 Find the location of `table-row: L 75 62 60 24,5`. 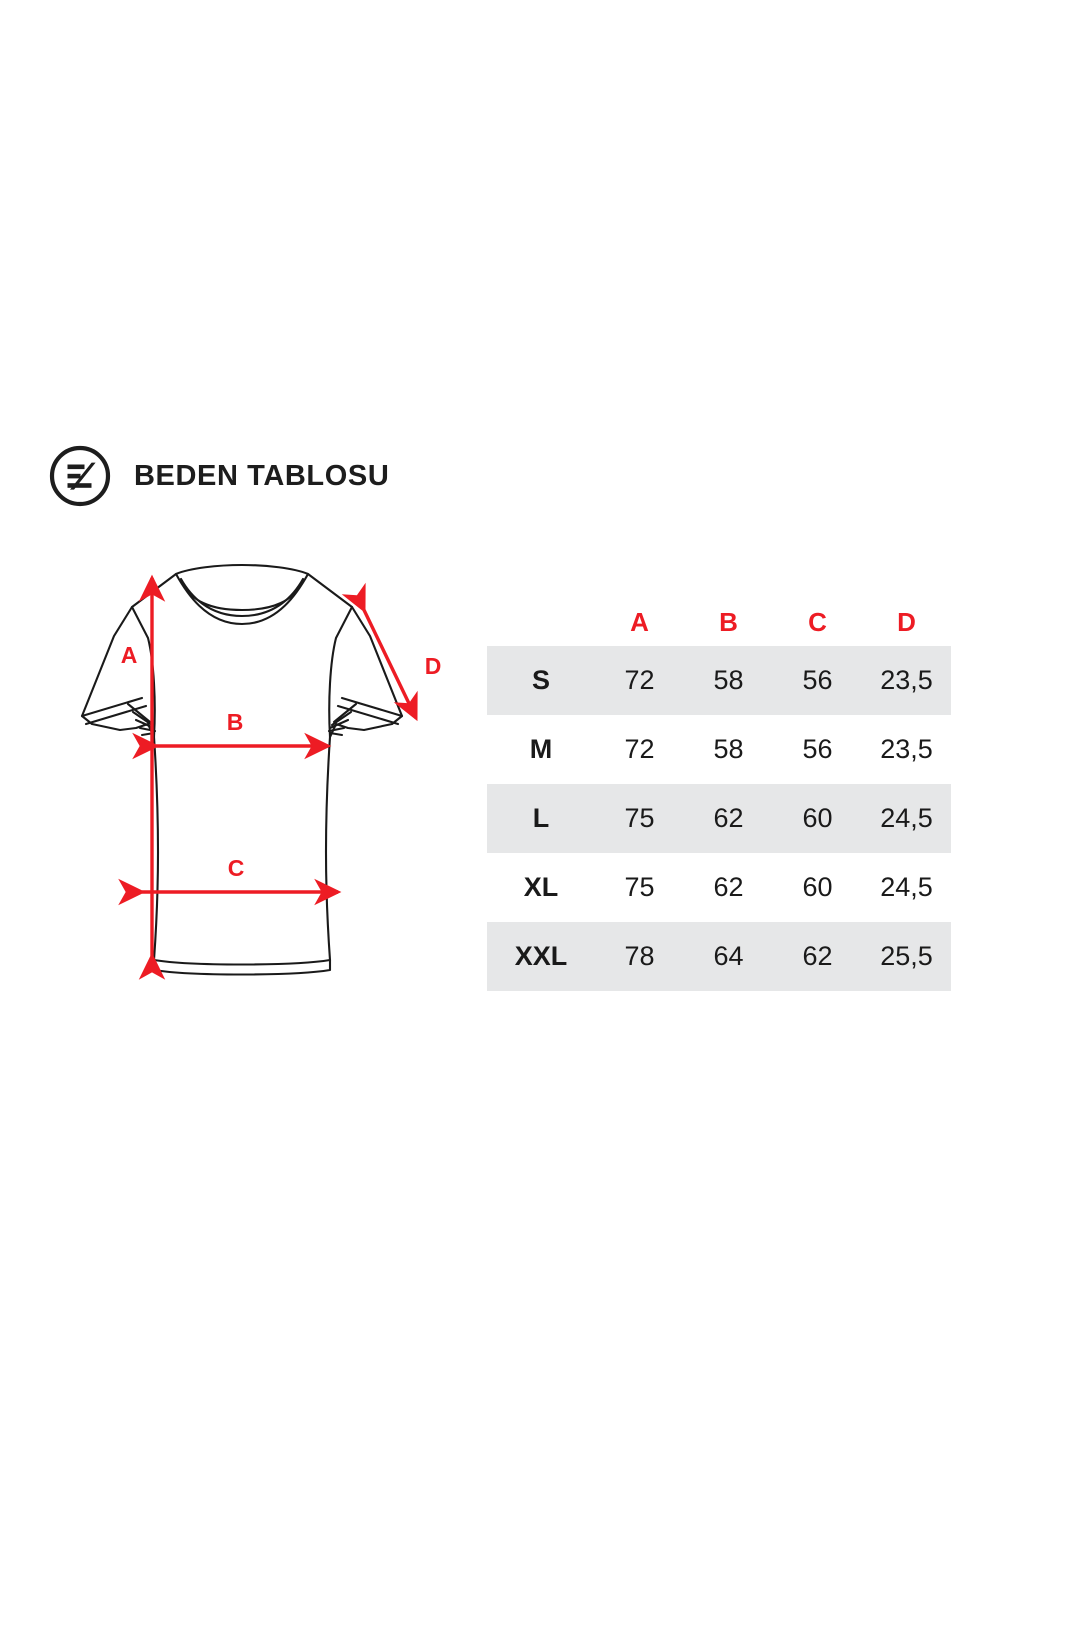

table-row: L 75 62 60 24,5 is located at coordinates (719, 818).